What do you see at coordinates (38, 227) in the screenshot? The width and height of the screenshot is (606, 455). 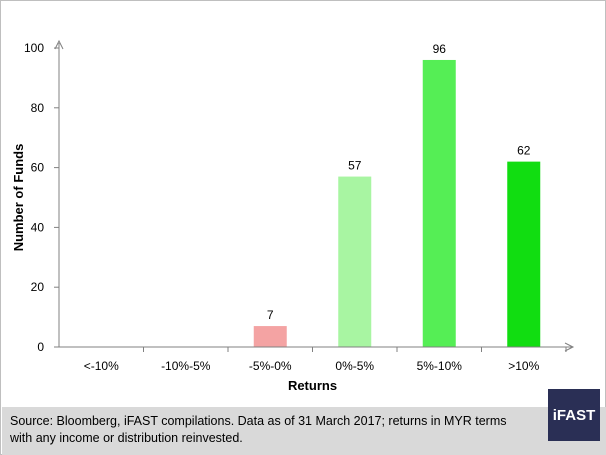 I see `y-tick-label: 40` at bounding box center [38, 227].